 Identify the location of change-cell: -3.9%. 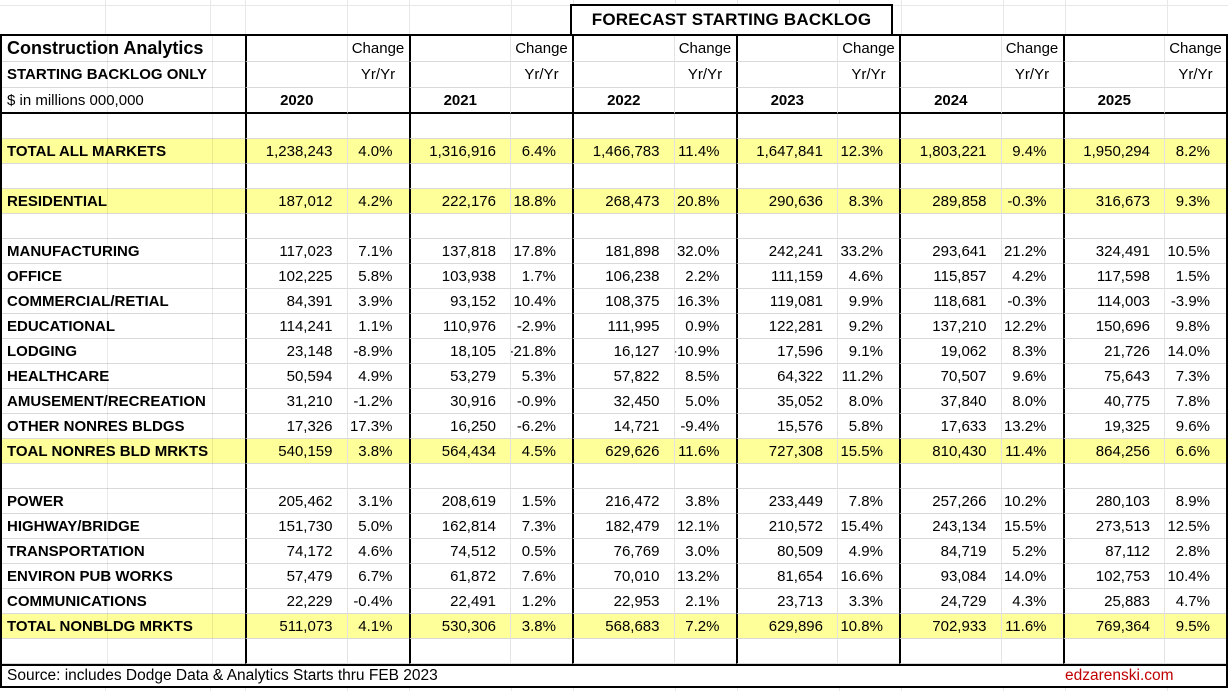
(1195, 301).